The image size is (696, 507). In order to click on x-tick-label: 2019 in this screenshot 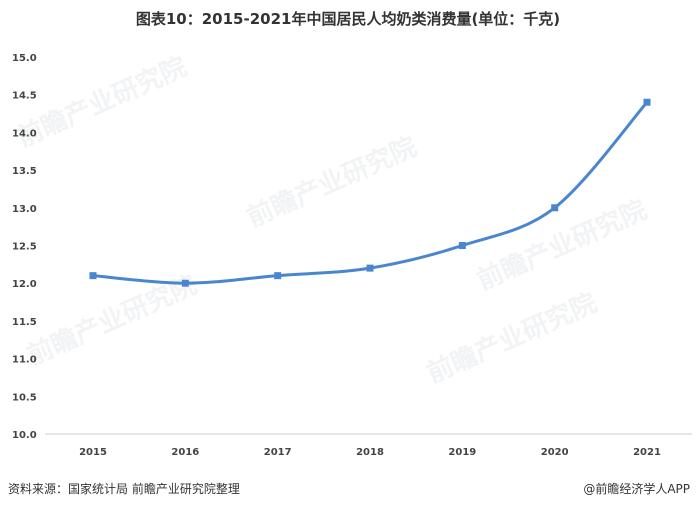, I will do `click(462, 452)`.